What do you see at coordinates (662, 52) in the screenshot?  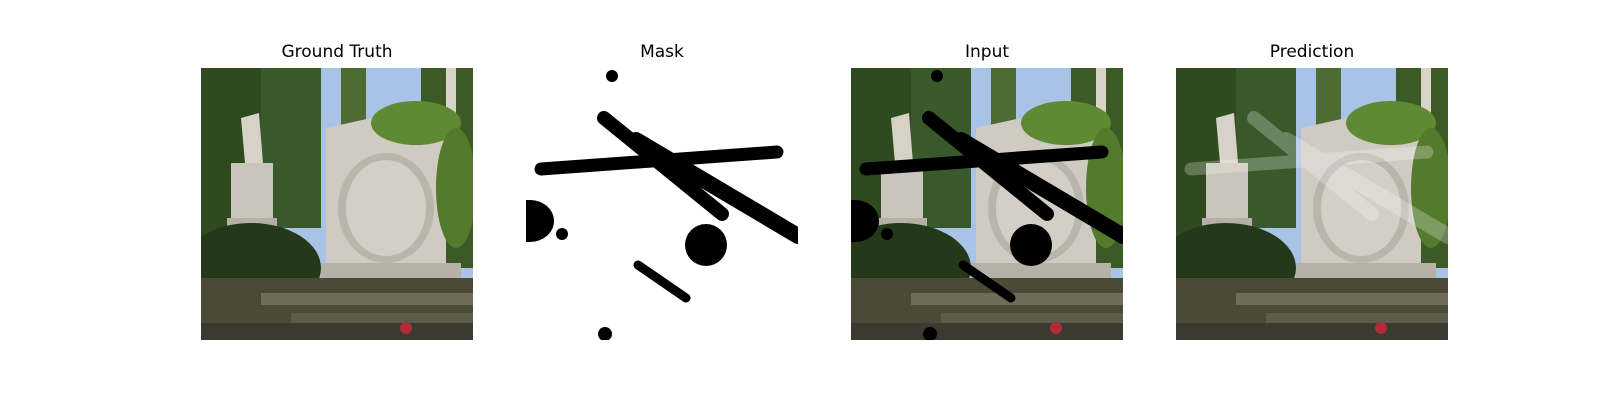 I see `panel-title: Mask` at bounding box center [662, 52].